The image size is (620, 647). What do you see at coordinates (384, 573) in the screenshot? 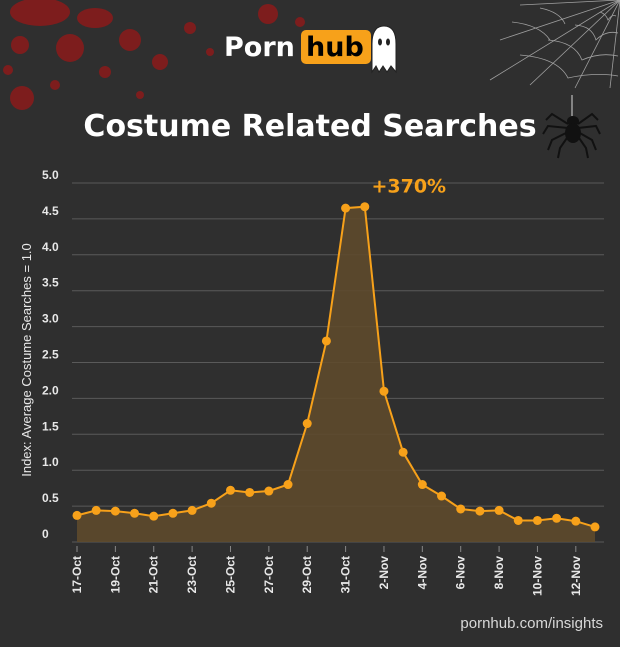
I see `x-tick-label: 2-Nov` at bounding box center [384, 573].